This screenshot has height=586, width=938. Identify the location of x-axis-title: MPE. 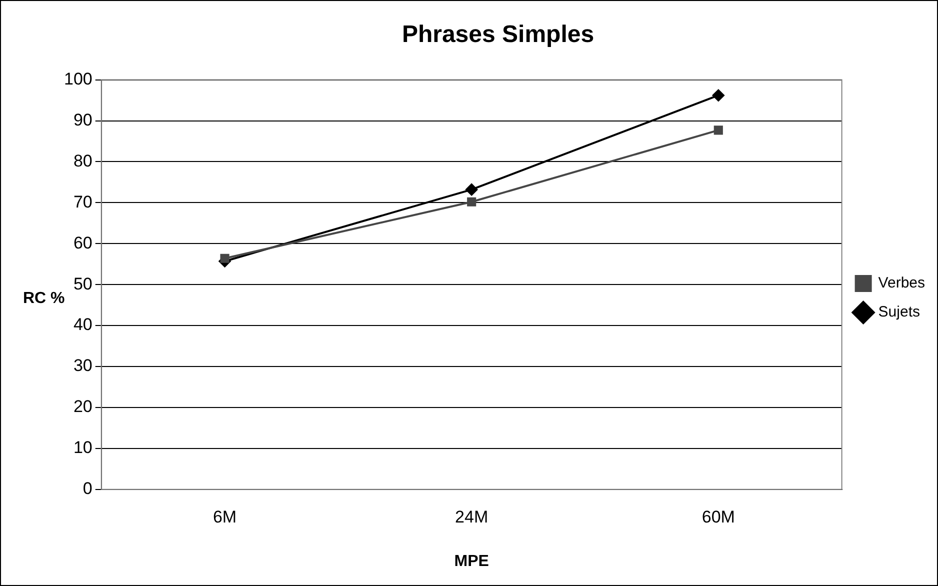
(472, 561).